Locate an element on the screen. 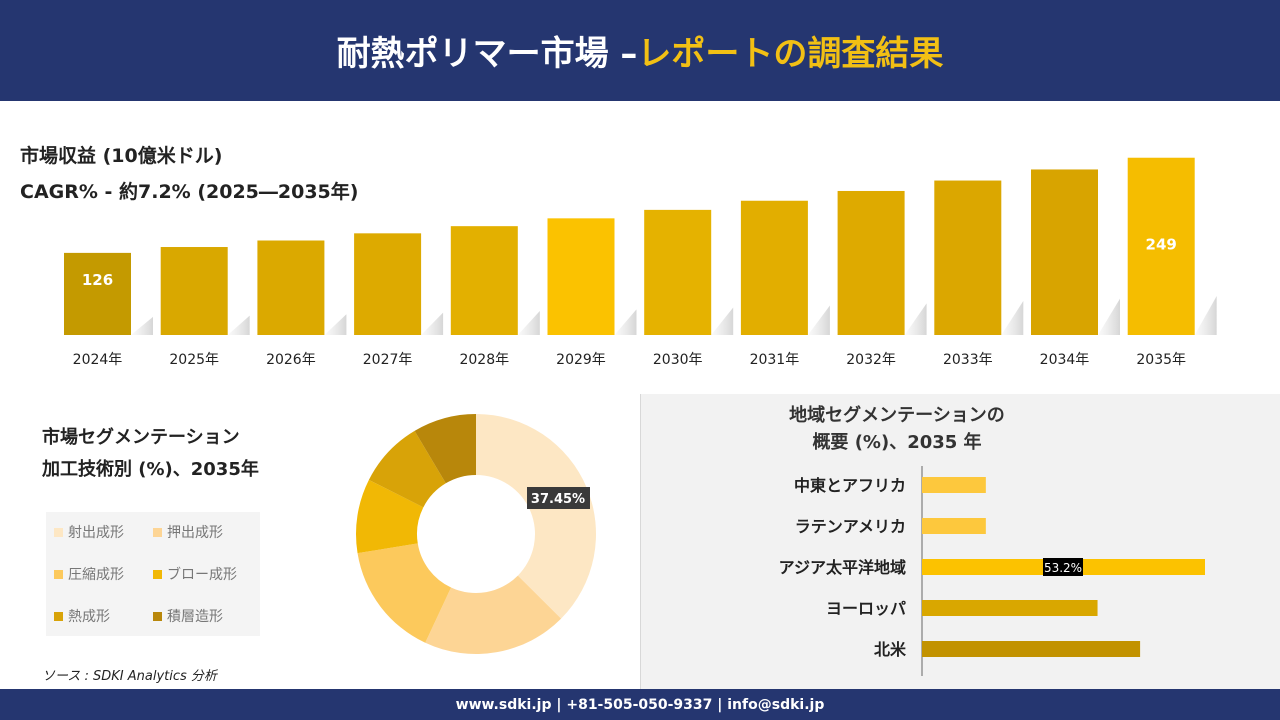 The height and width of the screenshot is (720, 1280). legend-item: ブロー成形 is located at coordinates (202, 574).